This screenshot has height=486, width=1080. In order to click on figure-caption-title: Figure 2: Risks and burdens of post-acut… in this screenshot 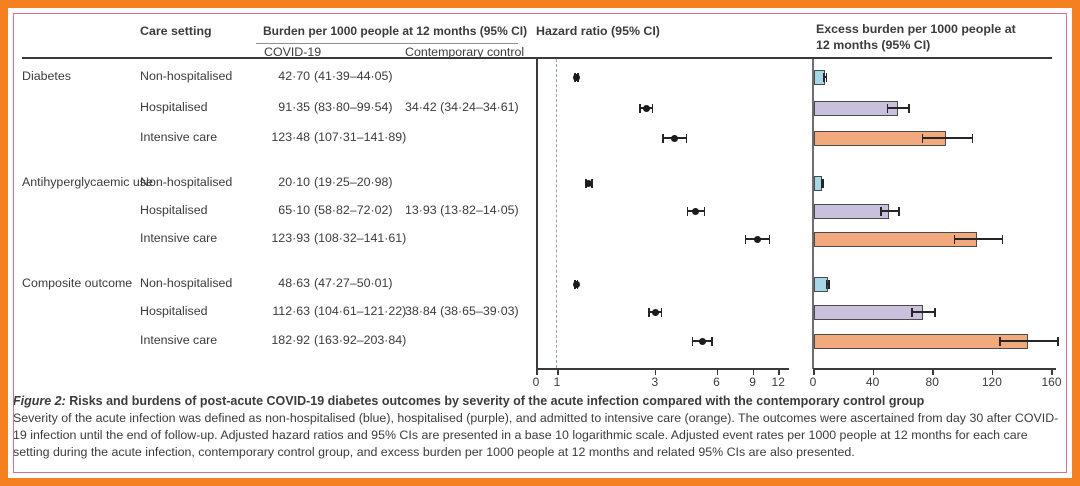, I will do `click(538, 401)`.